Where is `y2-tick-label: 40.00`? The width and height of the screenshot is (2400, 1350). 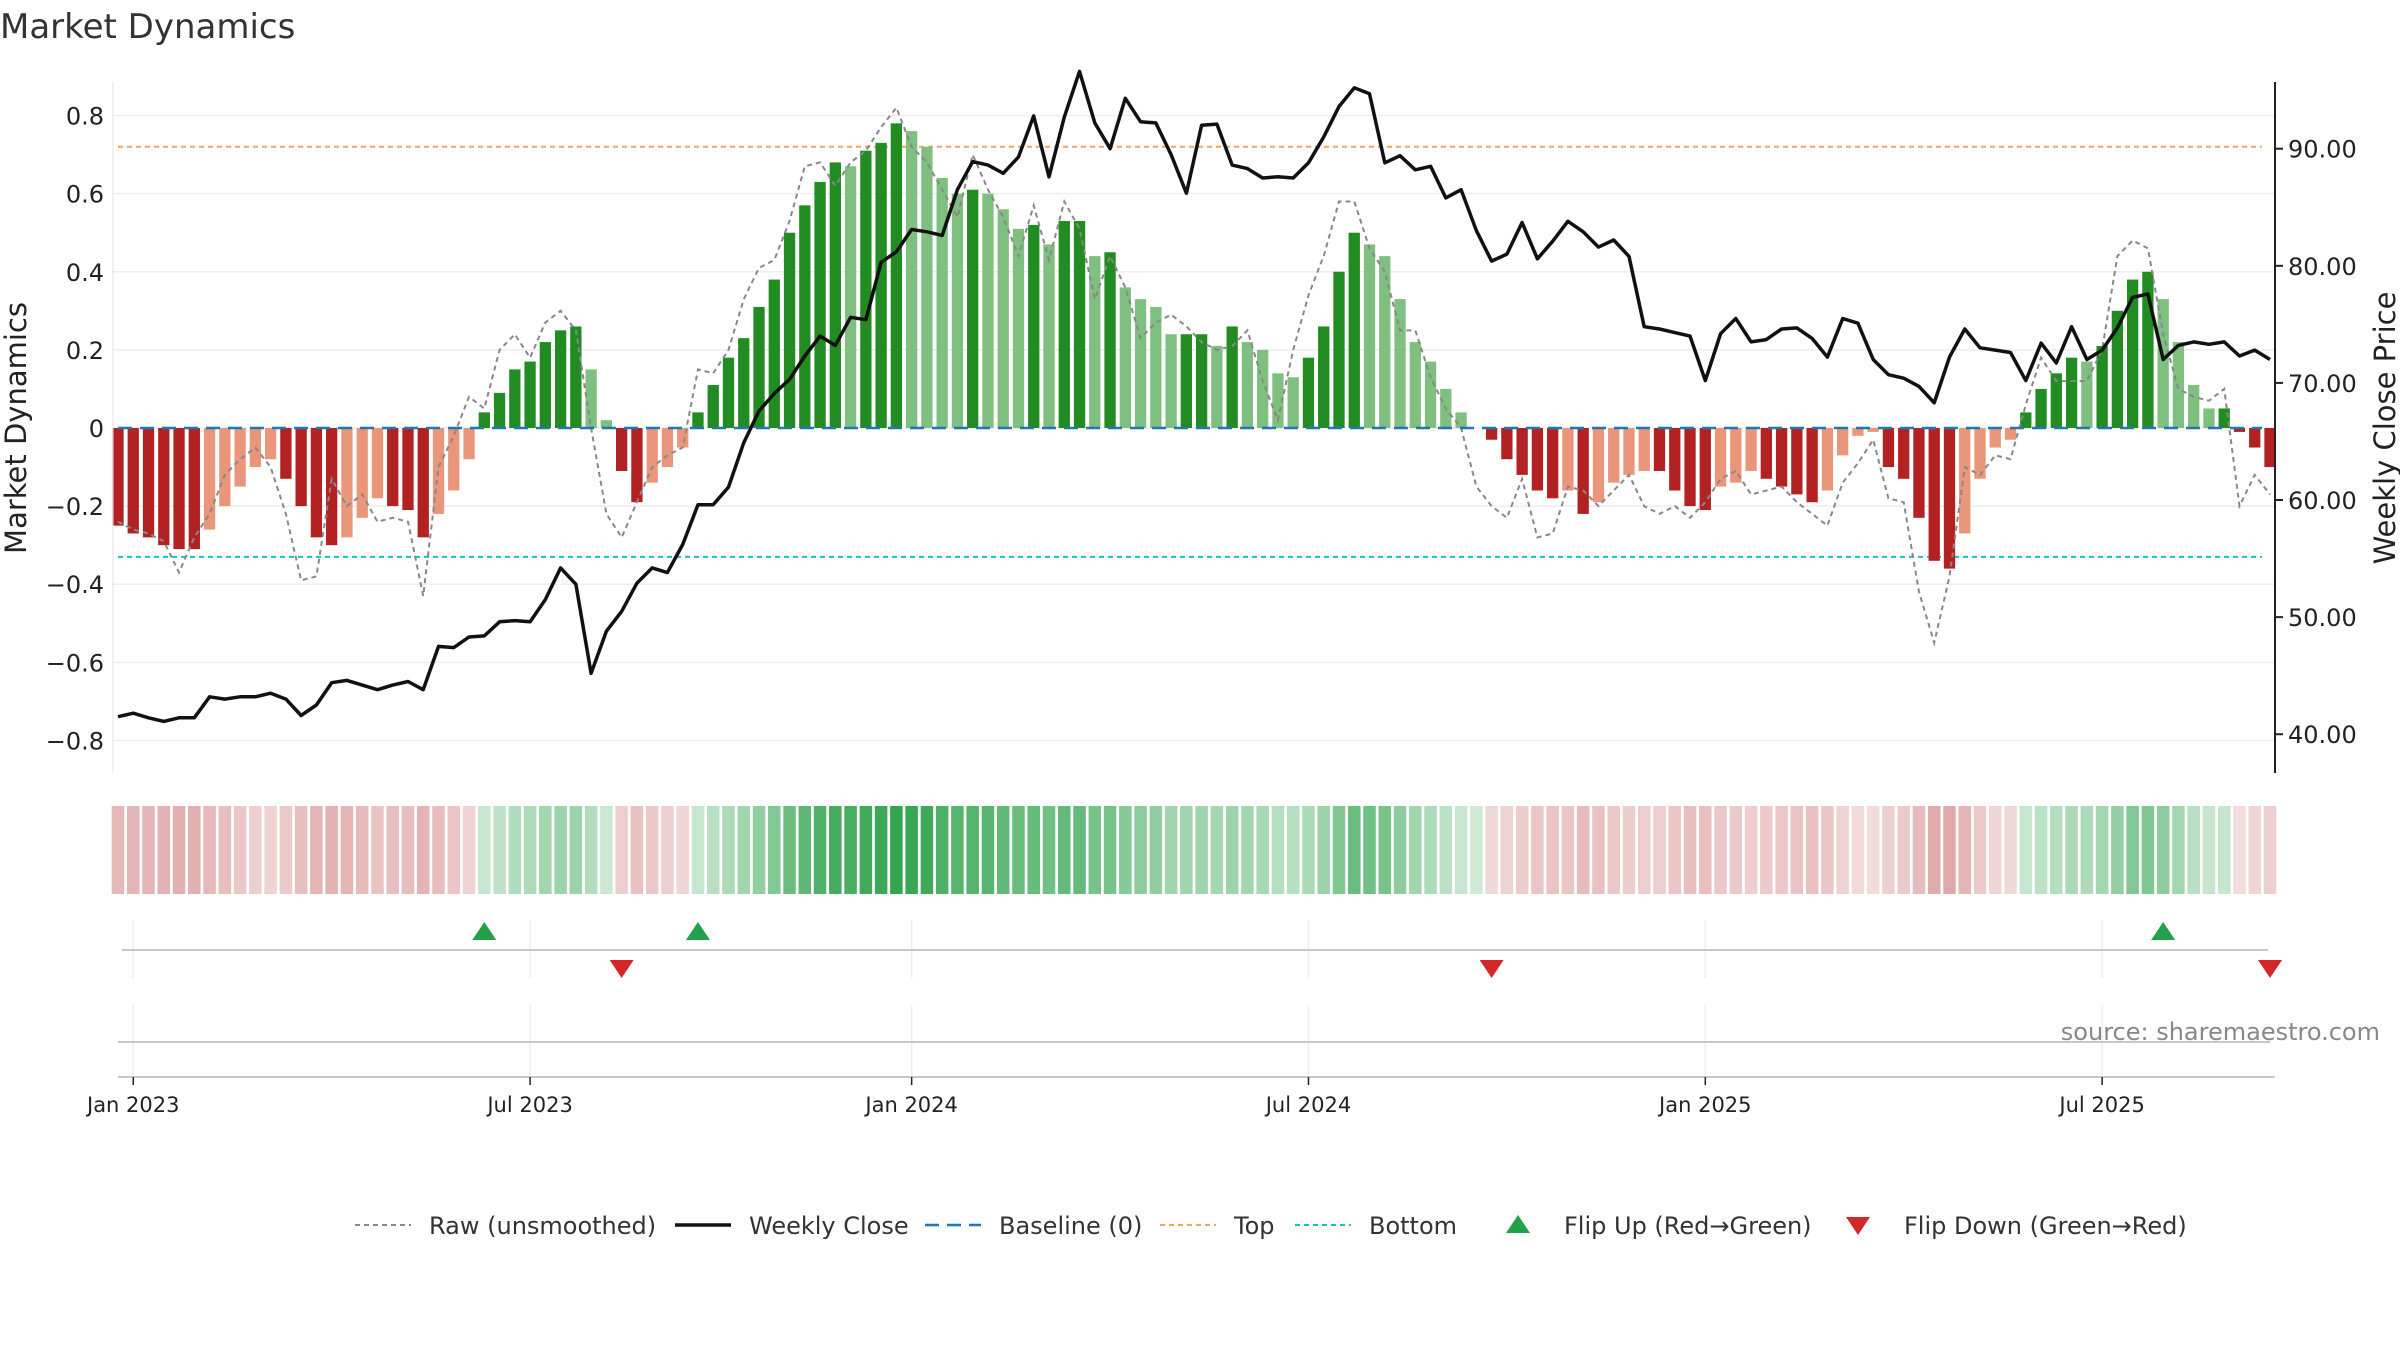
y2-tick-label: 40.00 is located at coordinates (2322, 735).